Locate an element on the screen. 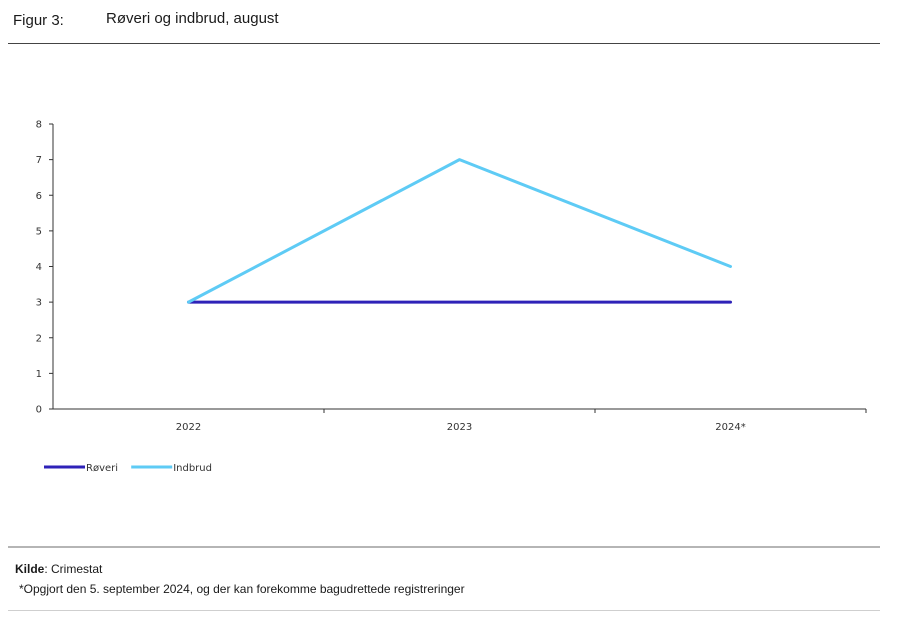 This screenshot has width=900, height=623. legend-label-1: Indbrud is located at coordinates (192, 468).